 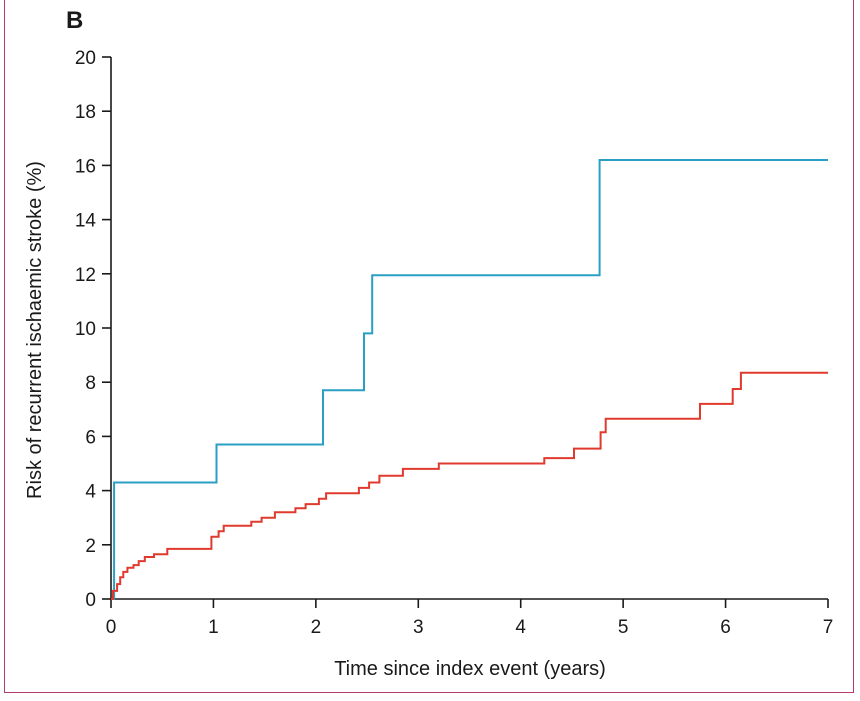 What do you see at coordinates (90, 437) in the screenshot?
I see `y-tick-label: 6` at bounding box center [90, 437].